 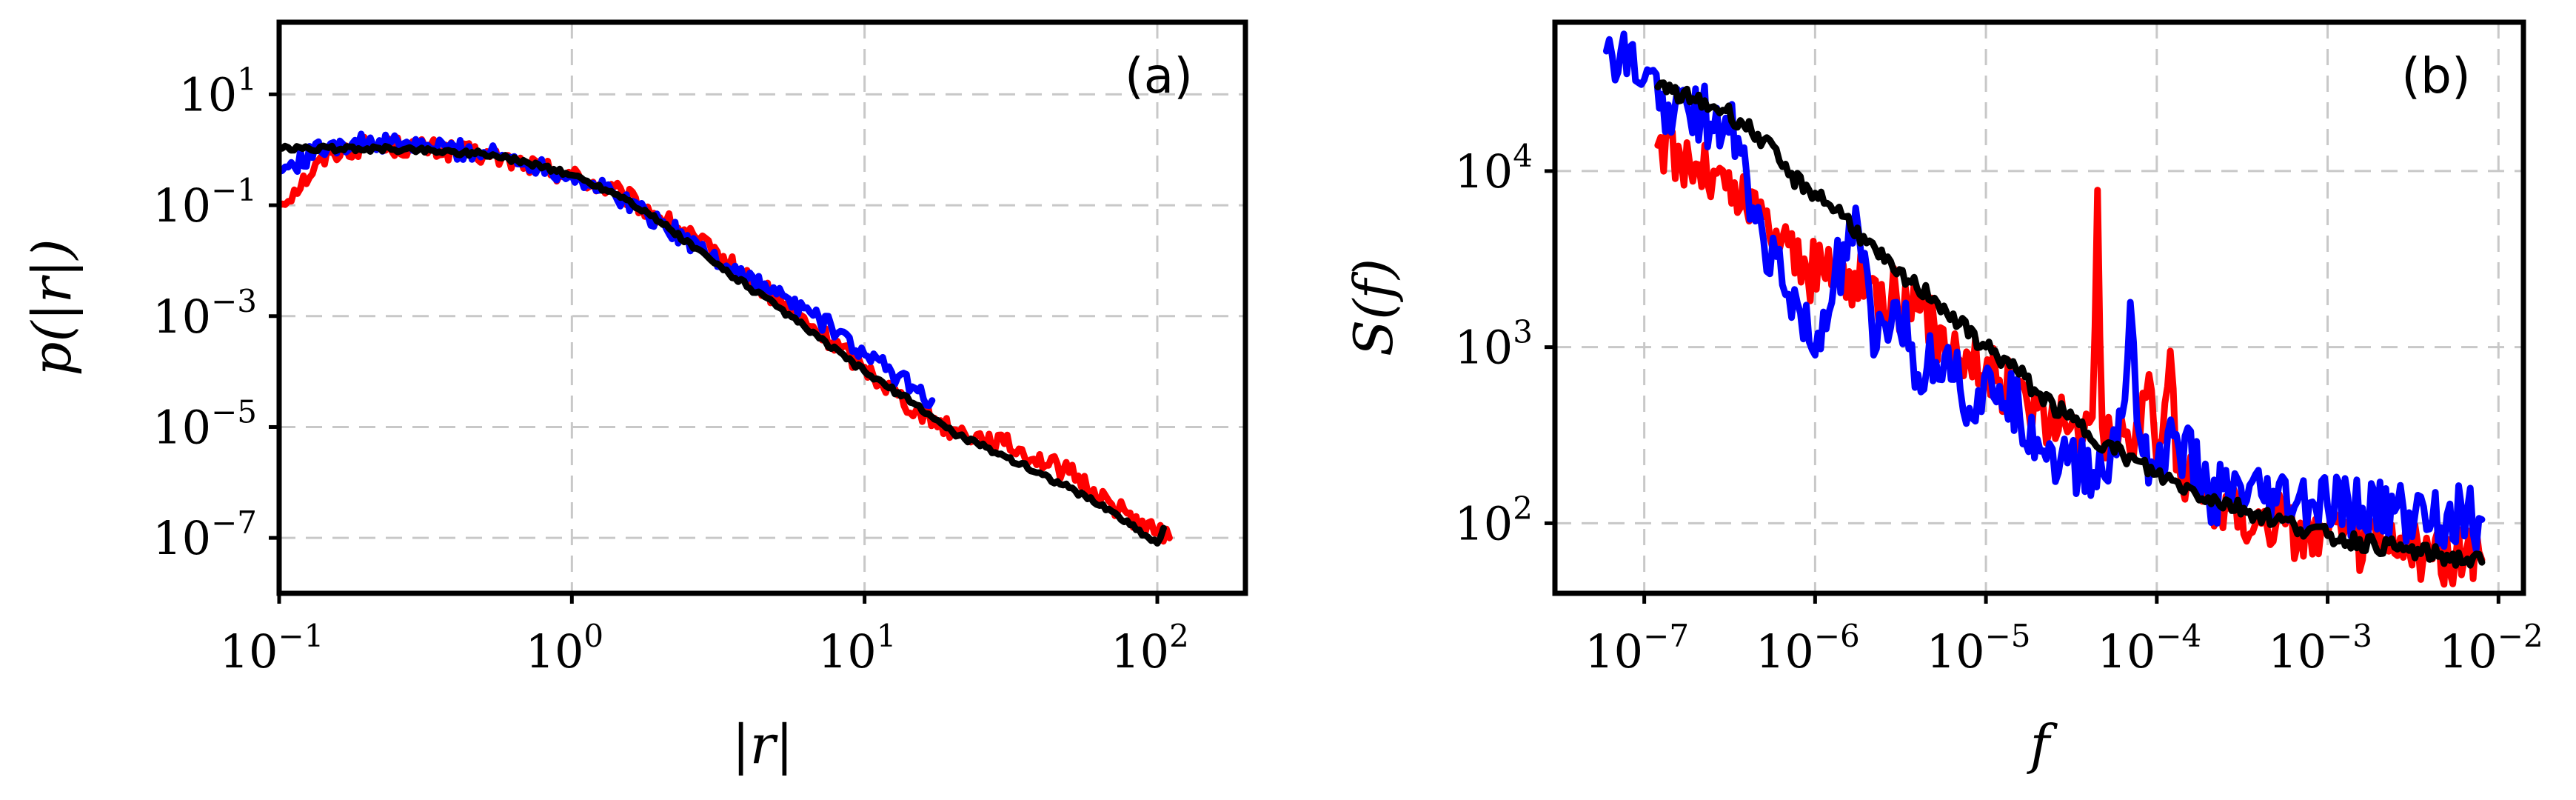 I want to click on x-tick-exp: −7, so click(x=1666, y=636).